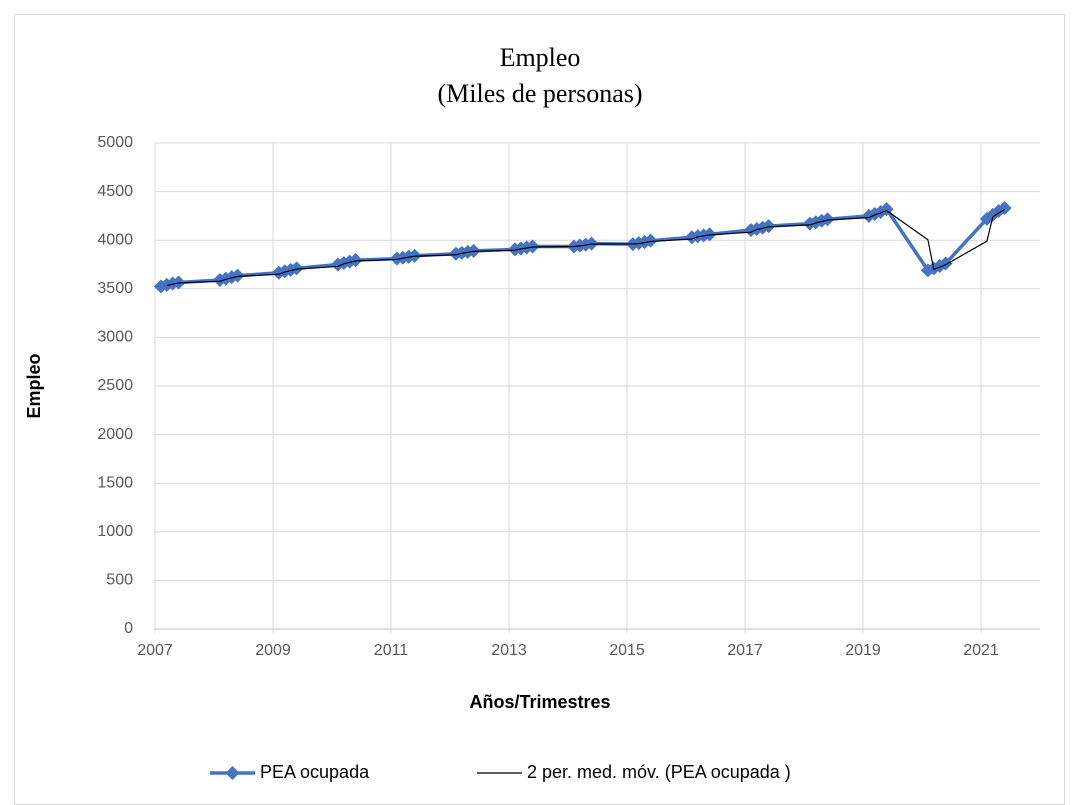 The width and height of the screenshot is (1079, 805). Describe the element at coordinates (391, 650) in the screenshot. I see `x-tick-label: 2011` at that location.